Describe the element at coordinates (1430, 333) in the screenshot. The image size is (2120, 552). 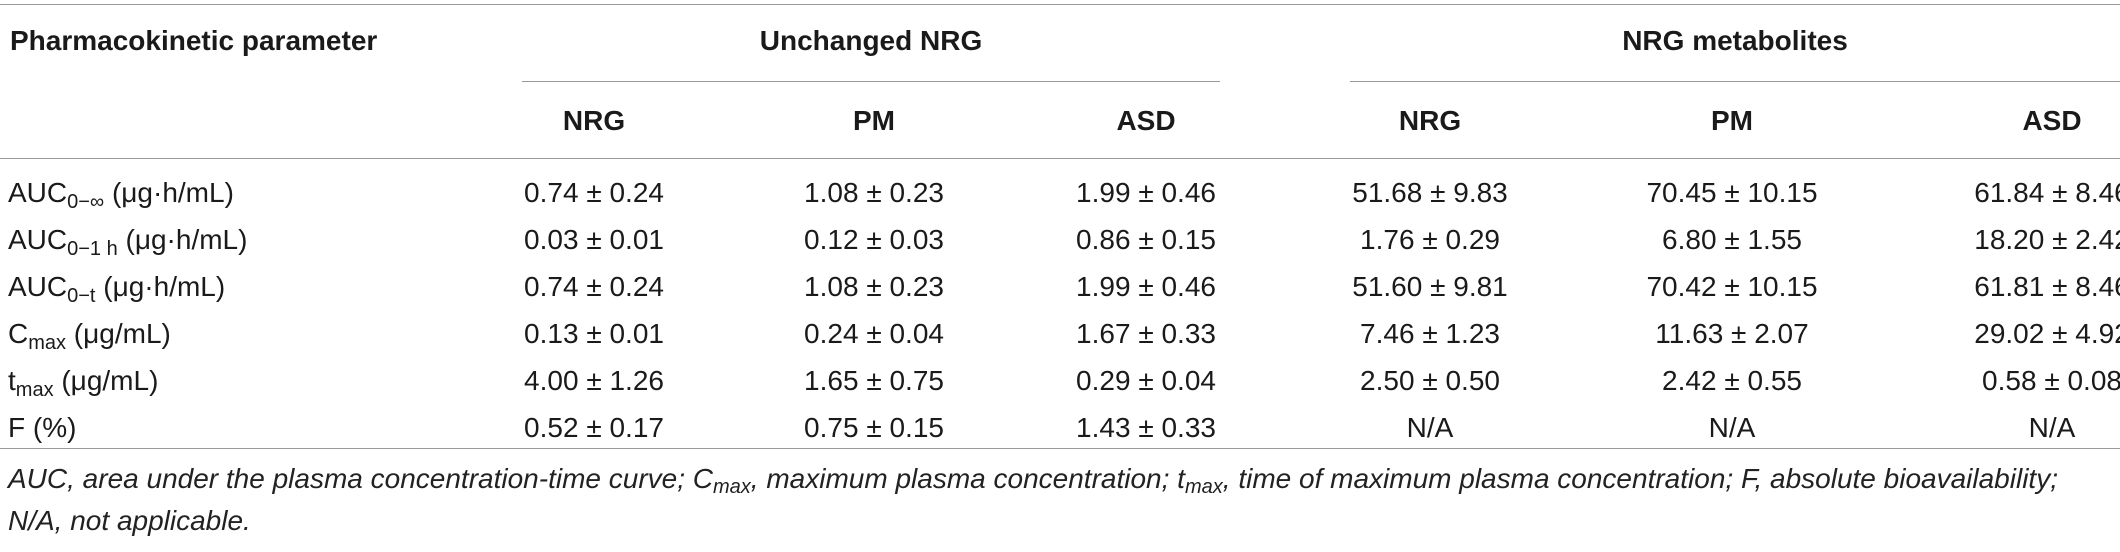
I see `table-cell: 7.46 ± 1.23` at that location.